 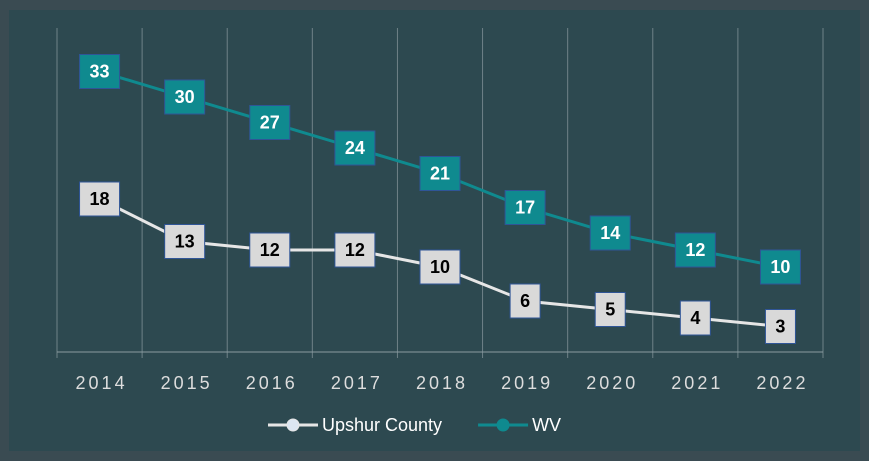 I want to click on data-label: 24, so click(x=355, y=148).